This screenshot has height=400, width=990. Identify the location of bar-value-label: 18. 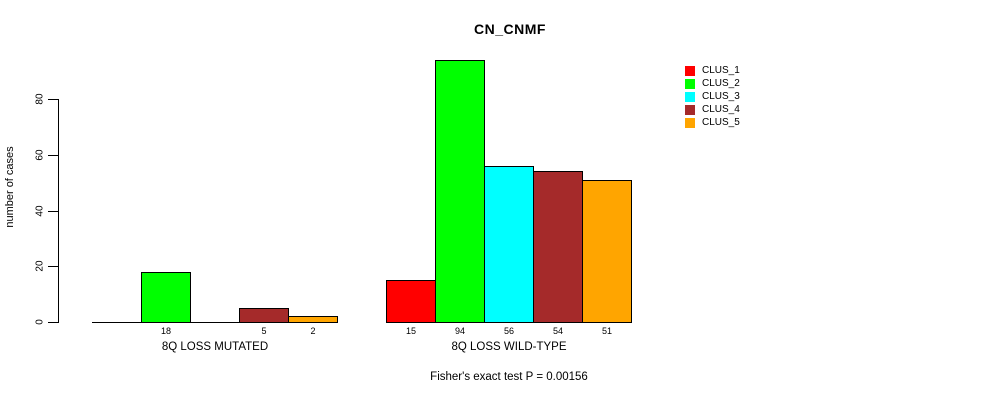
(166, 331).